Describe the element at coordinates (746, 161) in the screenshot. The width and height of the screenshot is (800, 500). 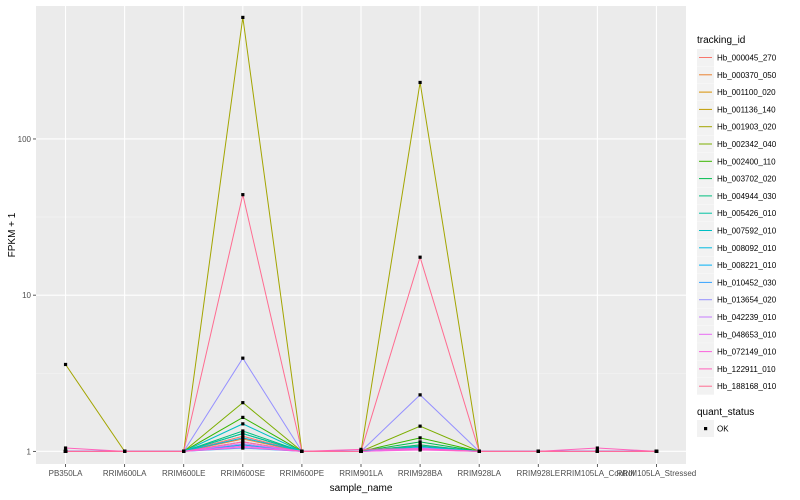
I see `legend-label: Hb_002400_110` at that location.